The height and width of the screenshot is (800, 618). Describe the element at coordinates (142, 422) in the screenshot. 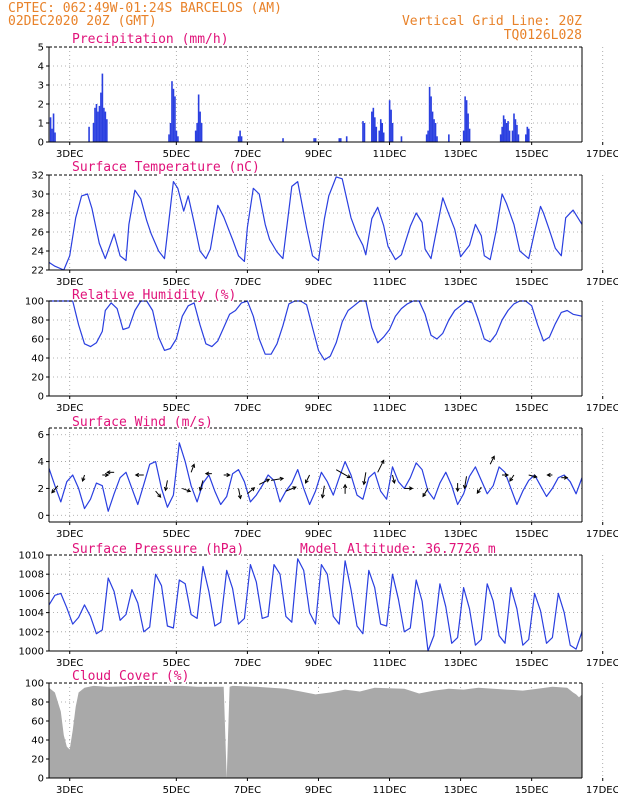

I see `panel-title: Surface Wind (m/s)` at that location.